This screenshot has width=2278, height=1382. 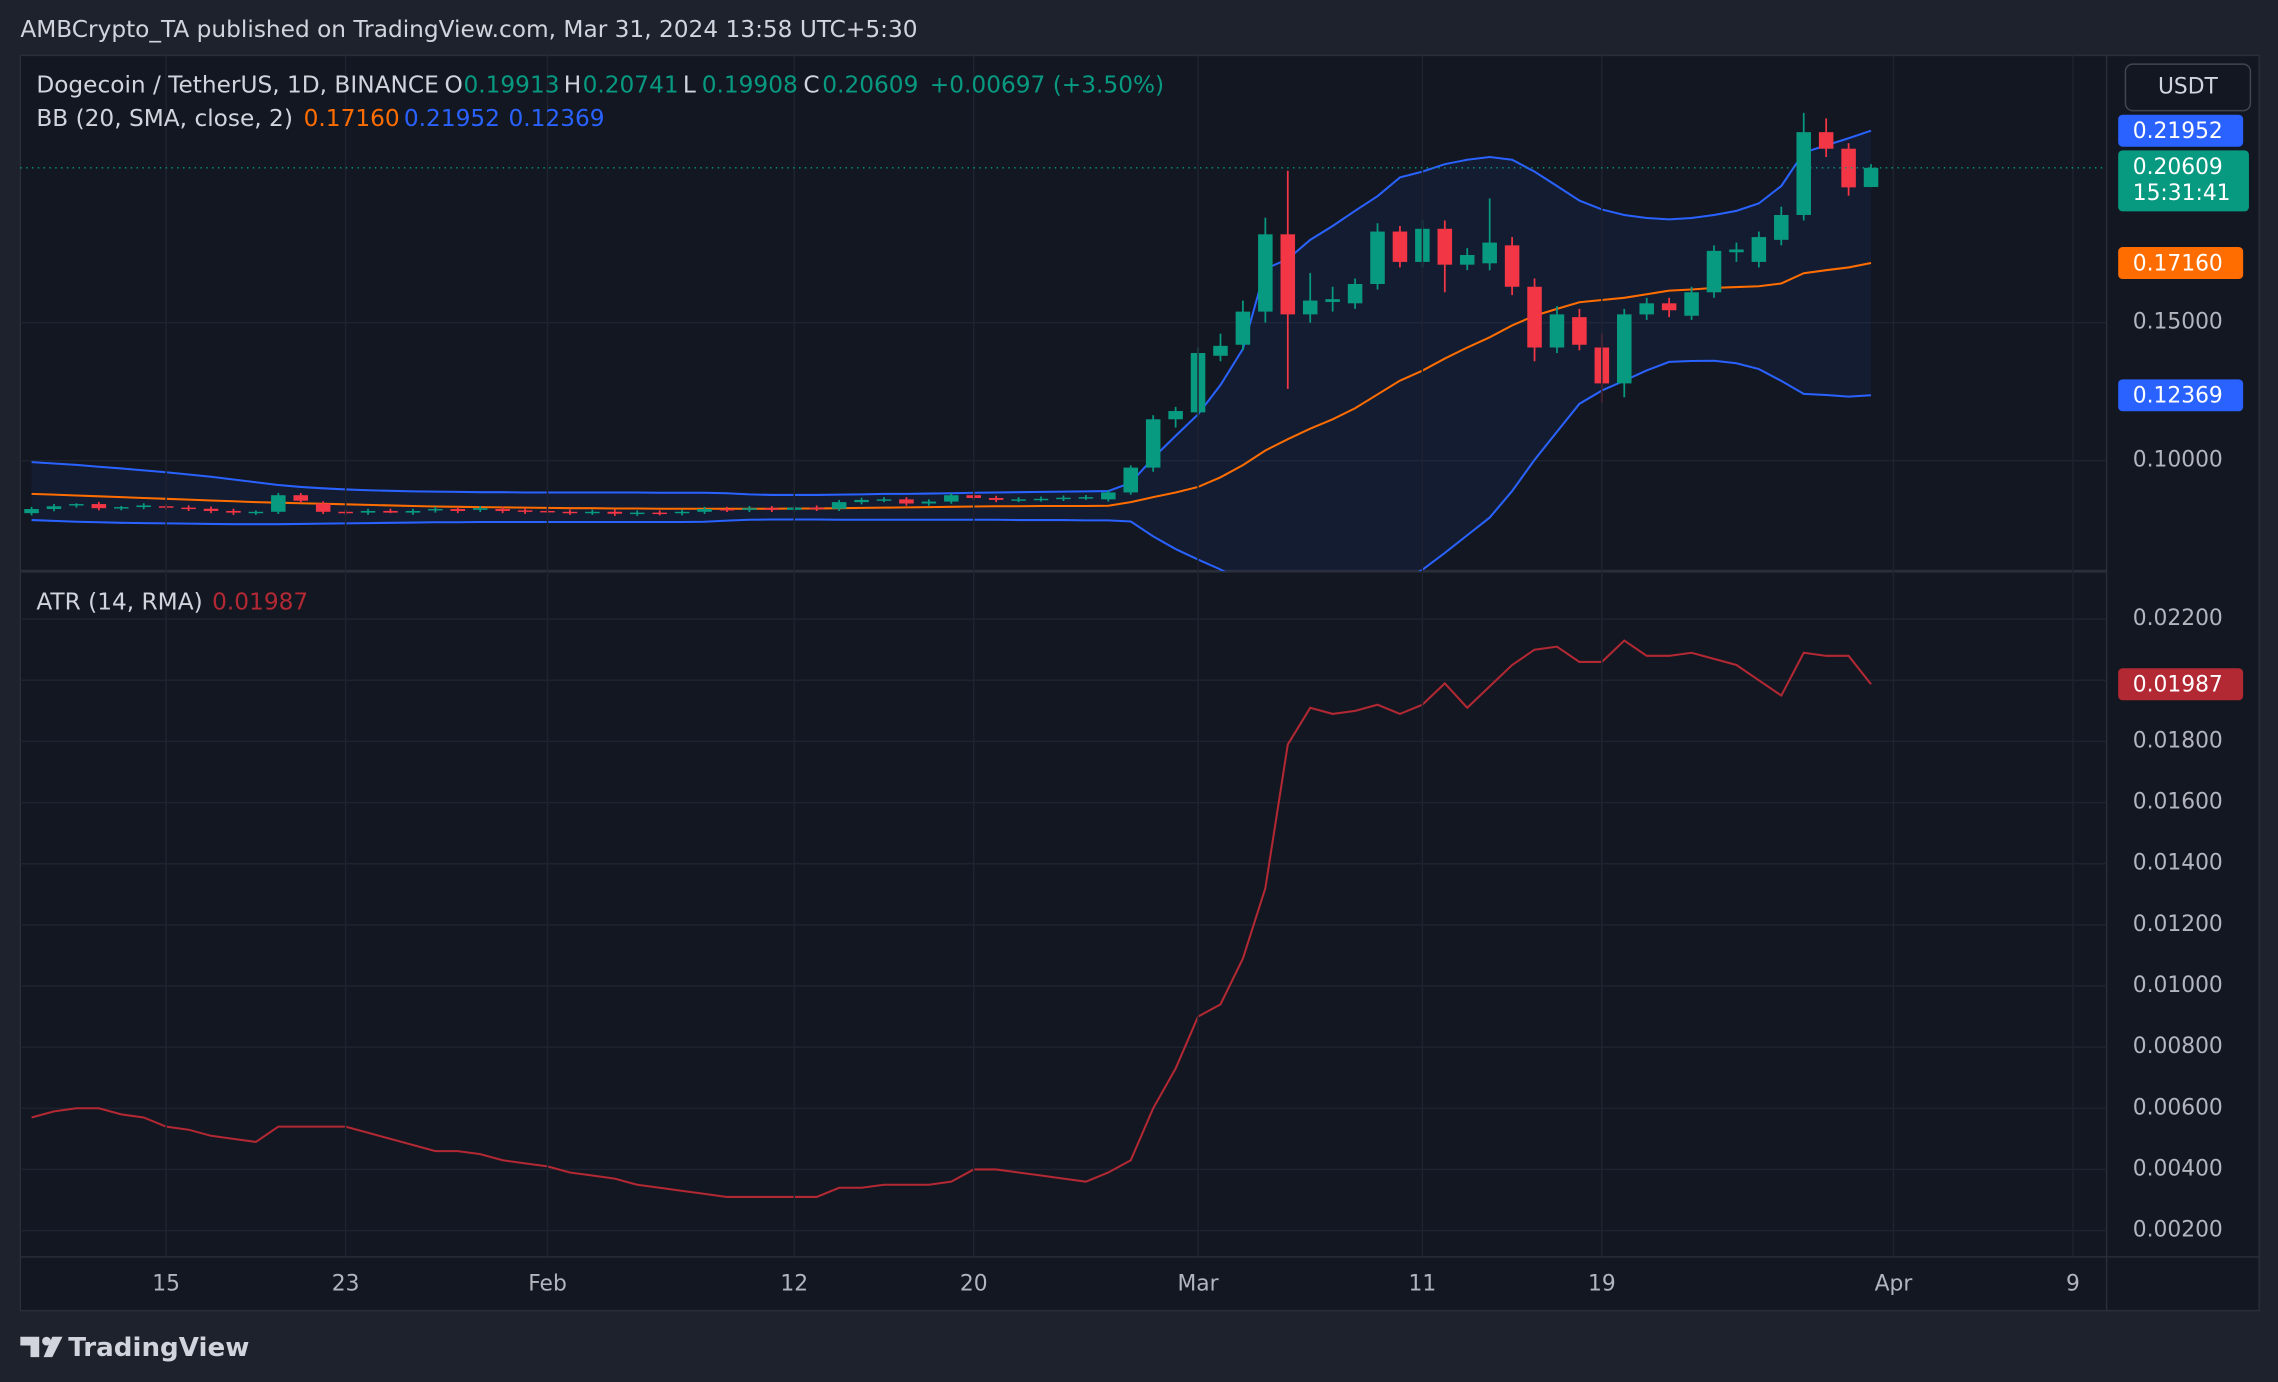 What do you see at coordinates (1197, 1283) in the screenshot?
I see `x-tick-label: Mar` at bounding box center [1197, 1283].